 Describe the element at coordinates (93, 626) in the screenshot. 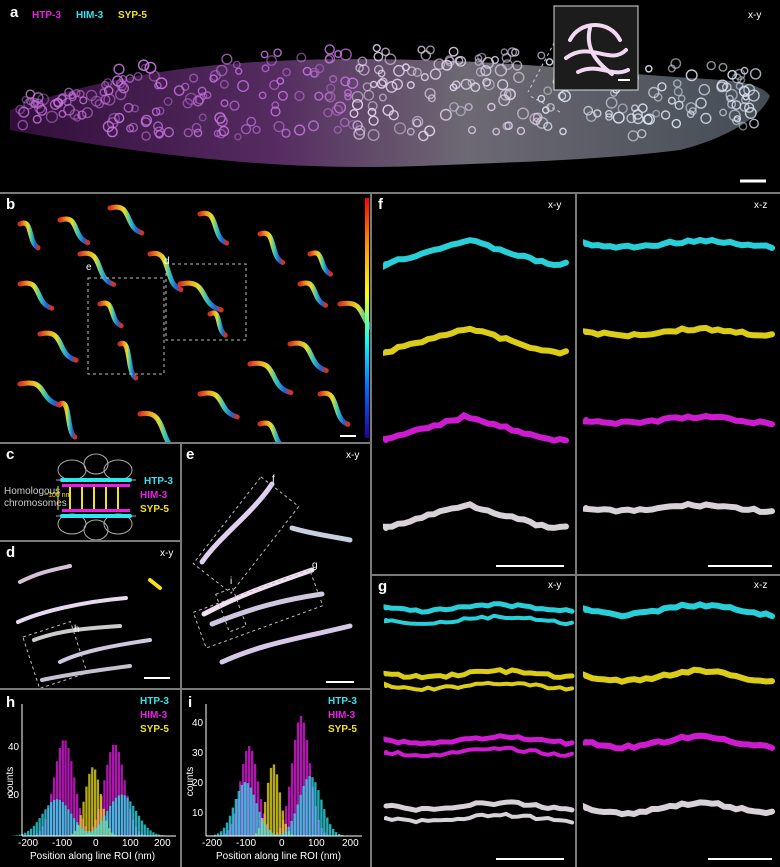

I see `panel-d-image` at that location.